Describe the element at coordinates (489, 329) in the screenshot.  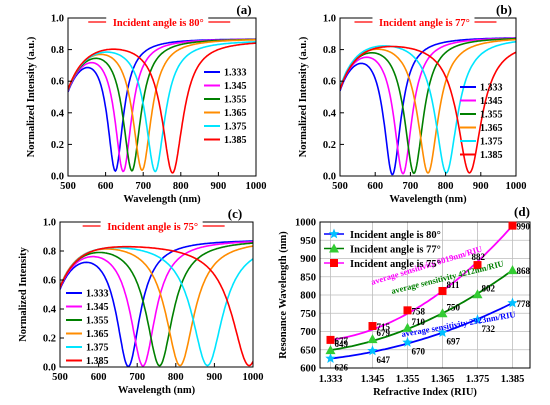
I see `data-label: 732` at that location.